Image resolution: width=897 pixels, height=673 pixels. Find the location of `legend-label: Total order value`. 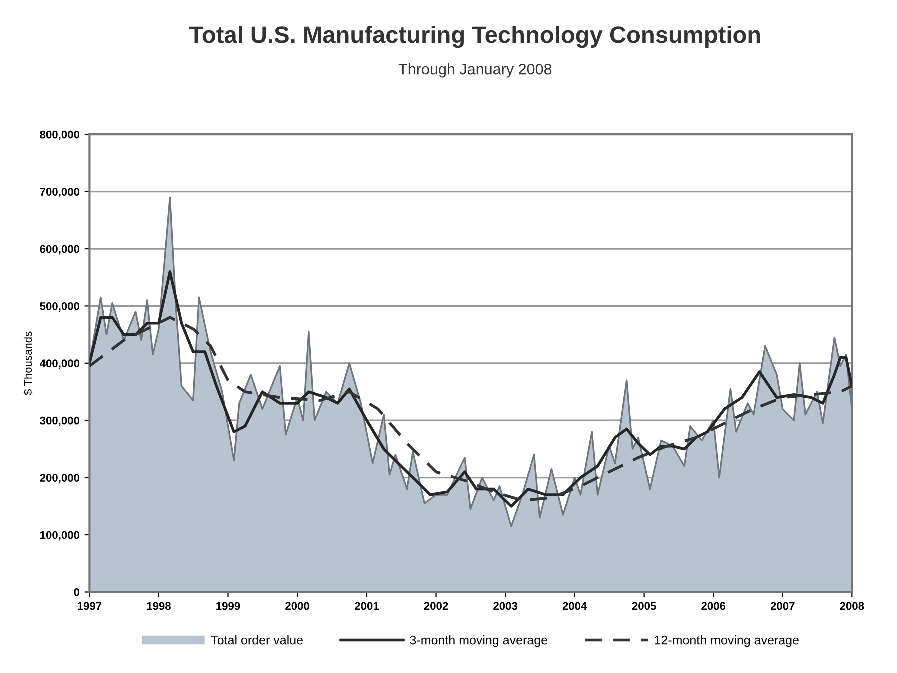

legend-label: Total order value is located at coordinates (257, 640).